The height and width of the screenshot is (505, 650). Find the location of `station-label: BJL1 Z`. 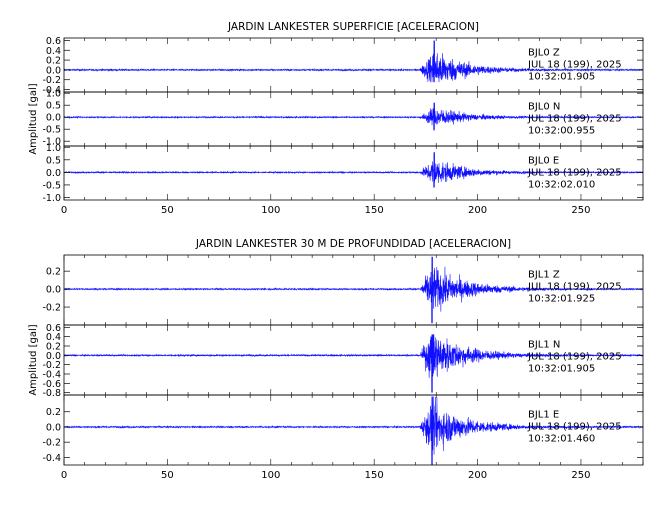

station-label: BJL1 Z is located at coordinates (544, 274).